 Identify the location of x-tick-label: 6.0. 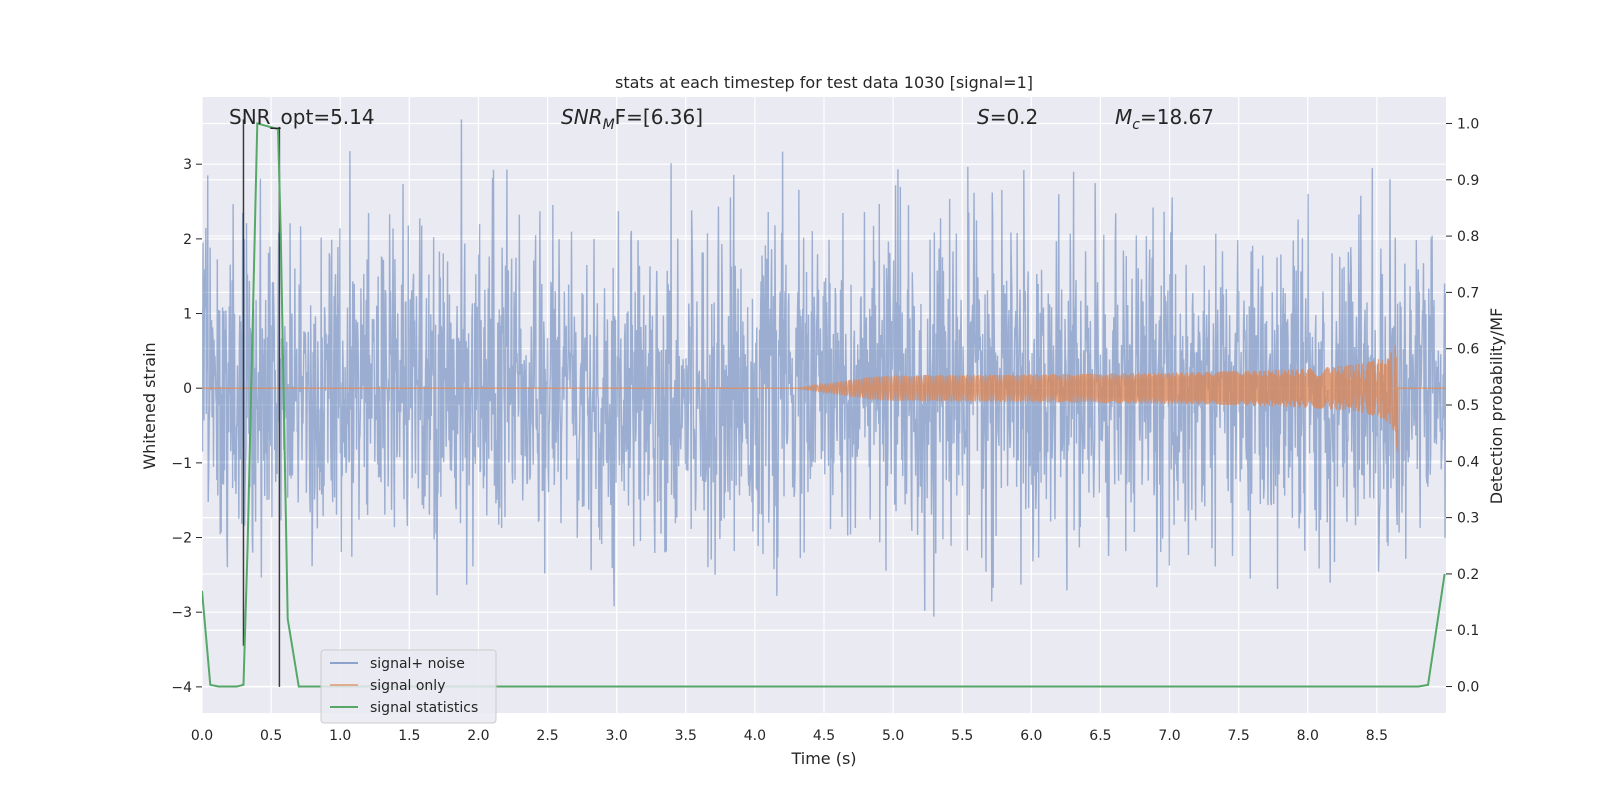
(1031, 736).